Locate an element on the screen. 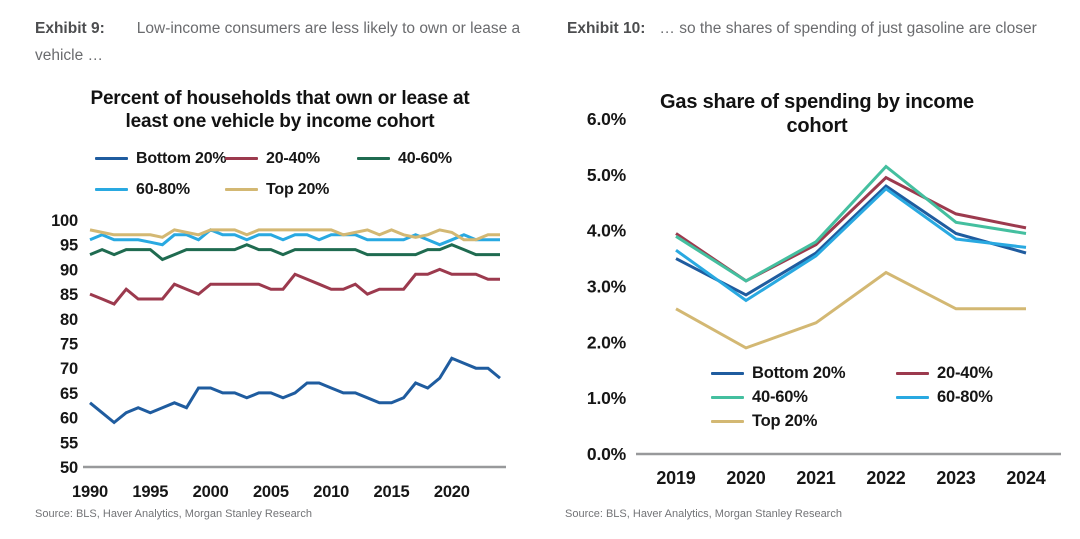  exhibit-number-label: Exhibit 10: is located at coordinates (606, 28).